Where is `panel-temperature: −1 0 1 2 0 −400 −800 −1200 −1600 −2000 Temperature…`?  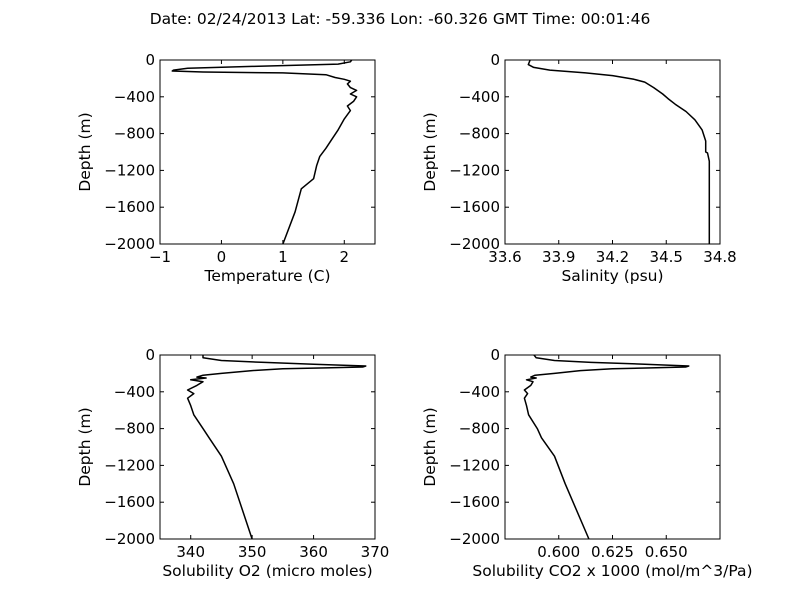 panel-temperature: −1 0 1 2 0 −400 −800 −1200 −1600 −2000 Temperature… is located at coordinates (226, 168).